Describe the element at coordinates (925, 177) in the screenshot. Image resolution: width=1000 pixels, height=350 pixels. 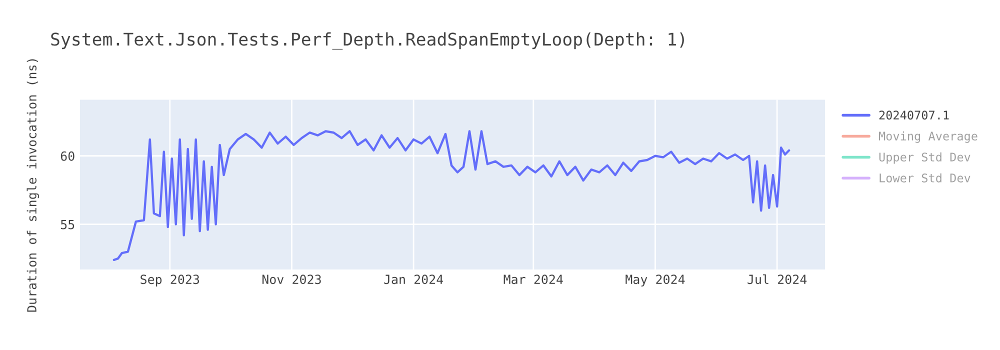
I see `legend-label: Lower Std Dev` at that location.